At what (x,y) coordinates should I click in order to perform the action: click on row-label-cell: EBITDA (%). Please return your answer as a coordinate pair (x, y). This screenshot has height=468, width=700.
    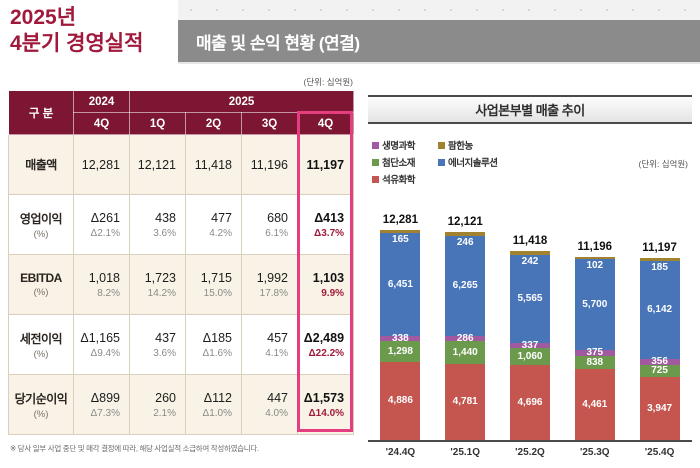
    Looking at the image, I should click on (41, 284).